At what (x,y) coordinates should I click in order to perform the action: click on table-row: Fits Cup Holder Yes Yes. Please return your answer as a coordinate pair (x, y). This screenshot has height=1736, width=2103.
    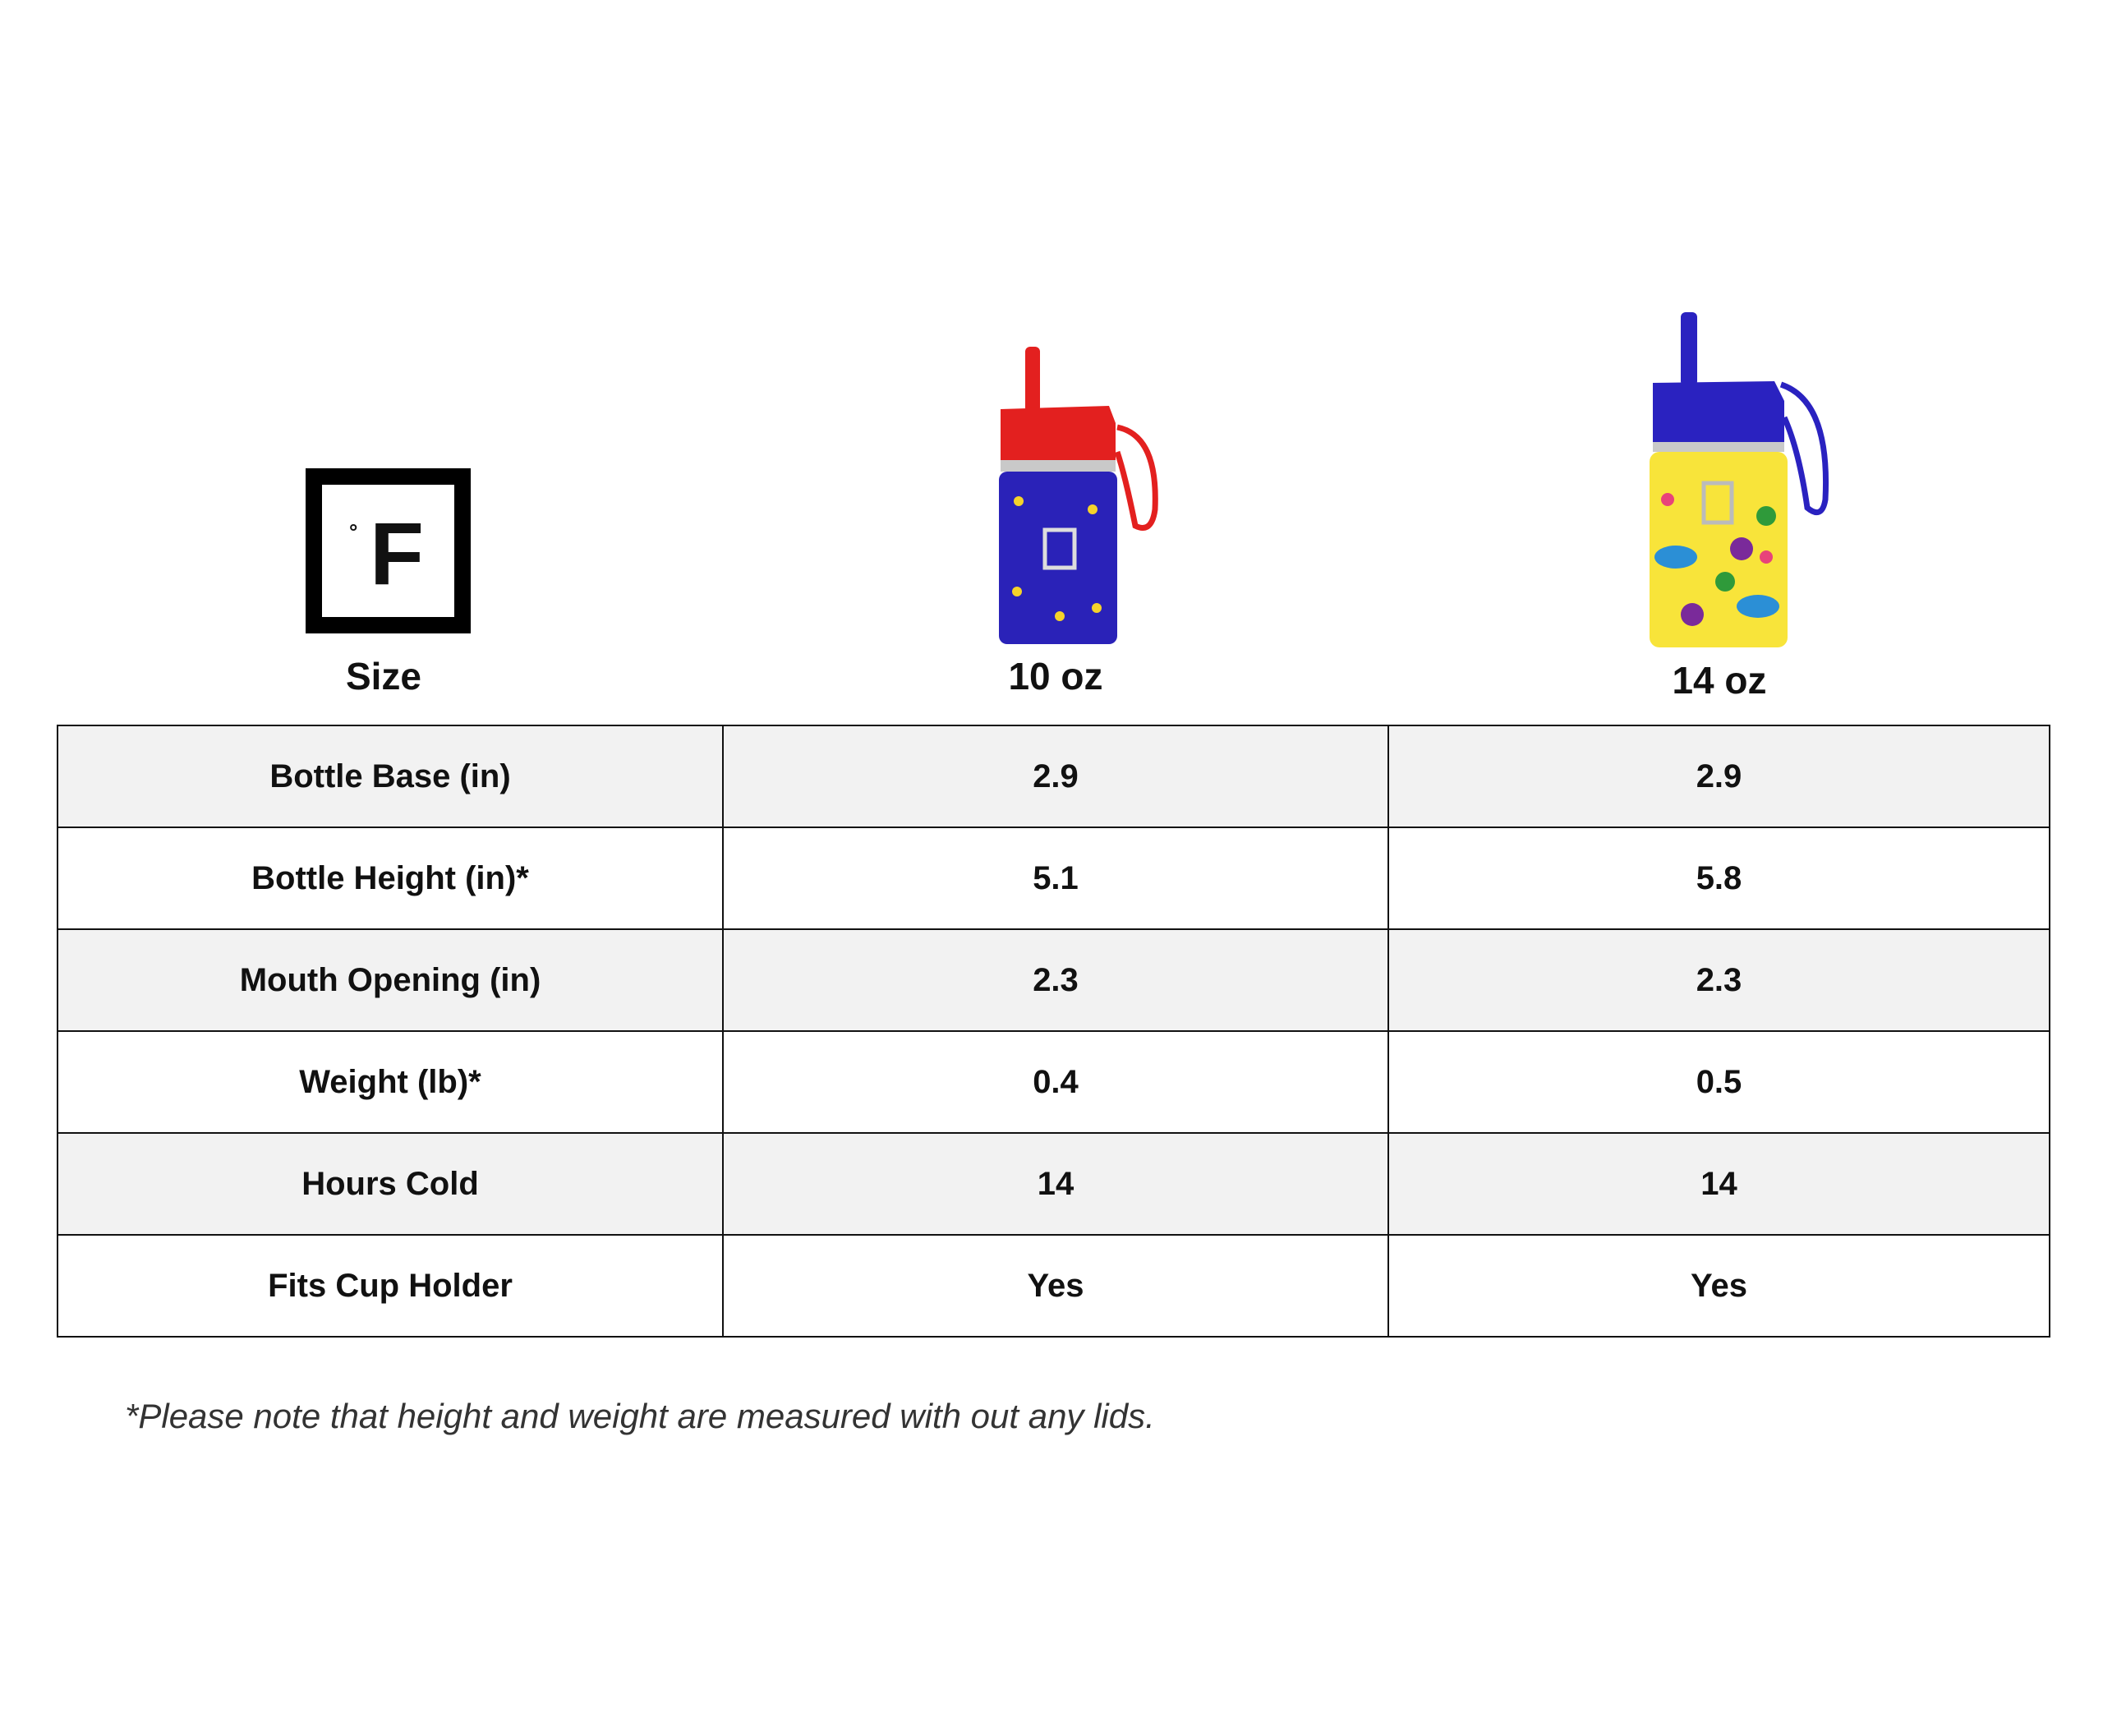
    Looking at the image, I should click on (1053, 1286).